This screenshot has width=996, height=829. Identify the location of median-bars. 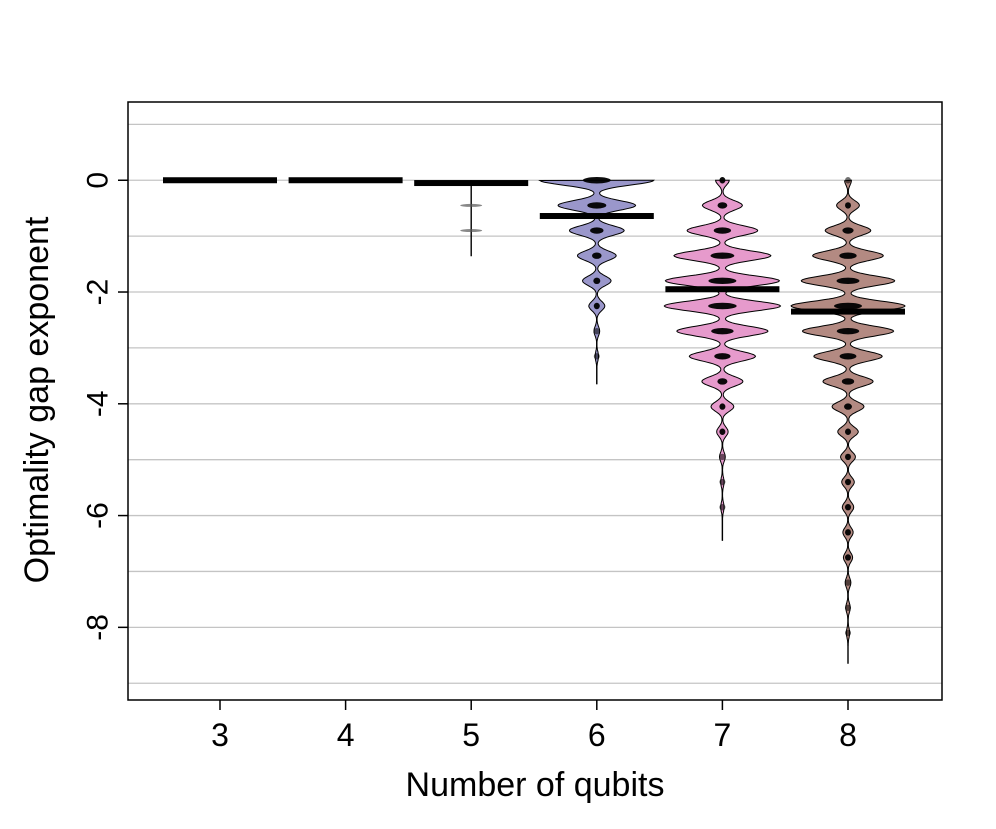
(534, 246).